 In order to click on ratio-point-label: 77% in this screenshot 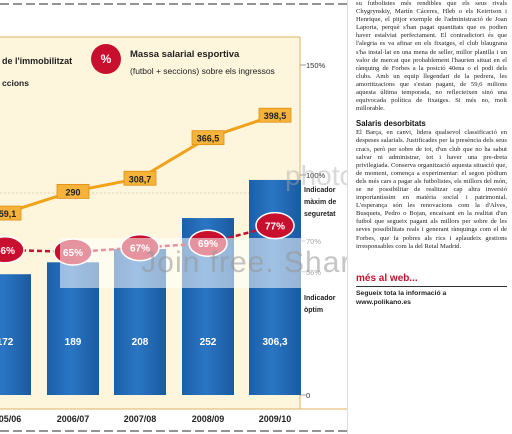, I will do `click(275, 227)`.